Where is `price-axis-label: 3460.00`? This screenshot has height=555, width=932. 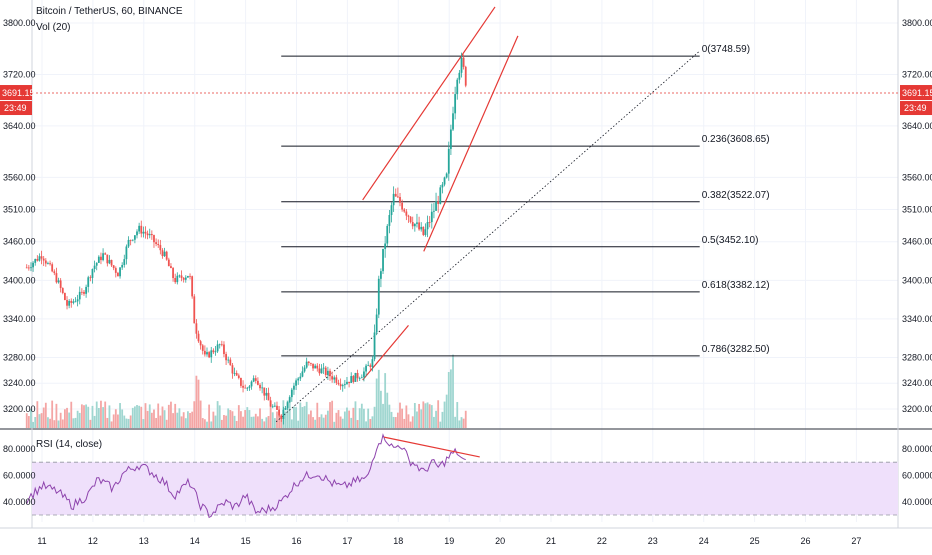 price-axis-label: 3460.00 is located at coordinates (19, 242).